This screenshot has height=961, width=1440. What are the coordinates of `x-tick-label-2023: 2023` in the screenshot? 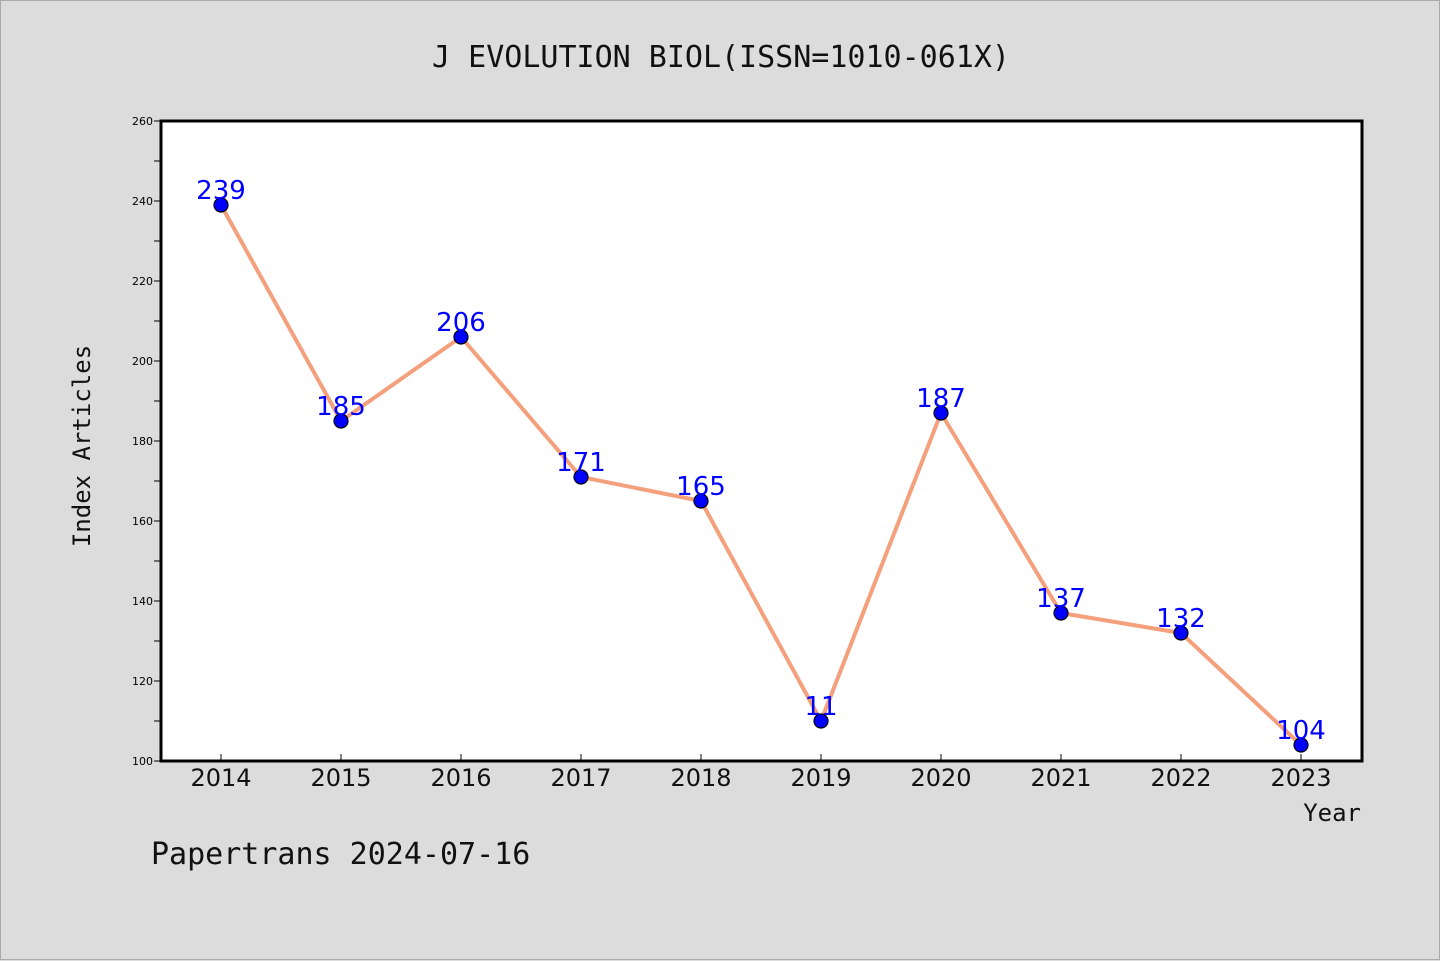 It's located at (1300, 778).